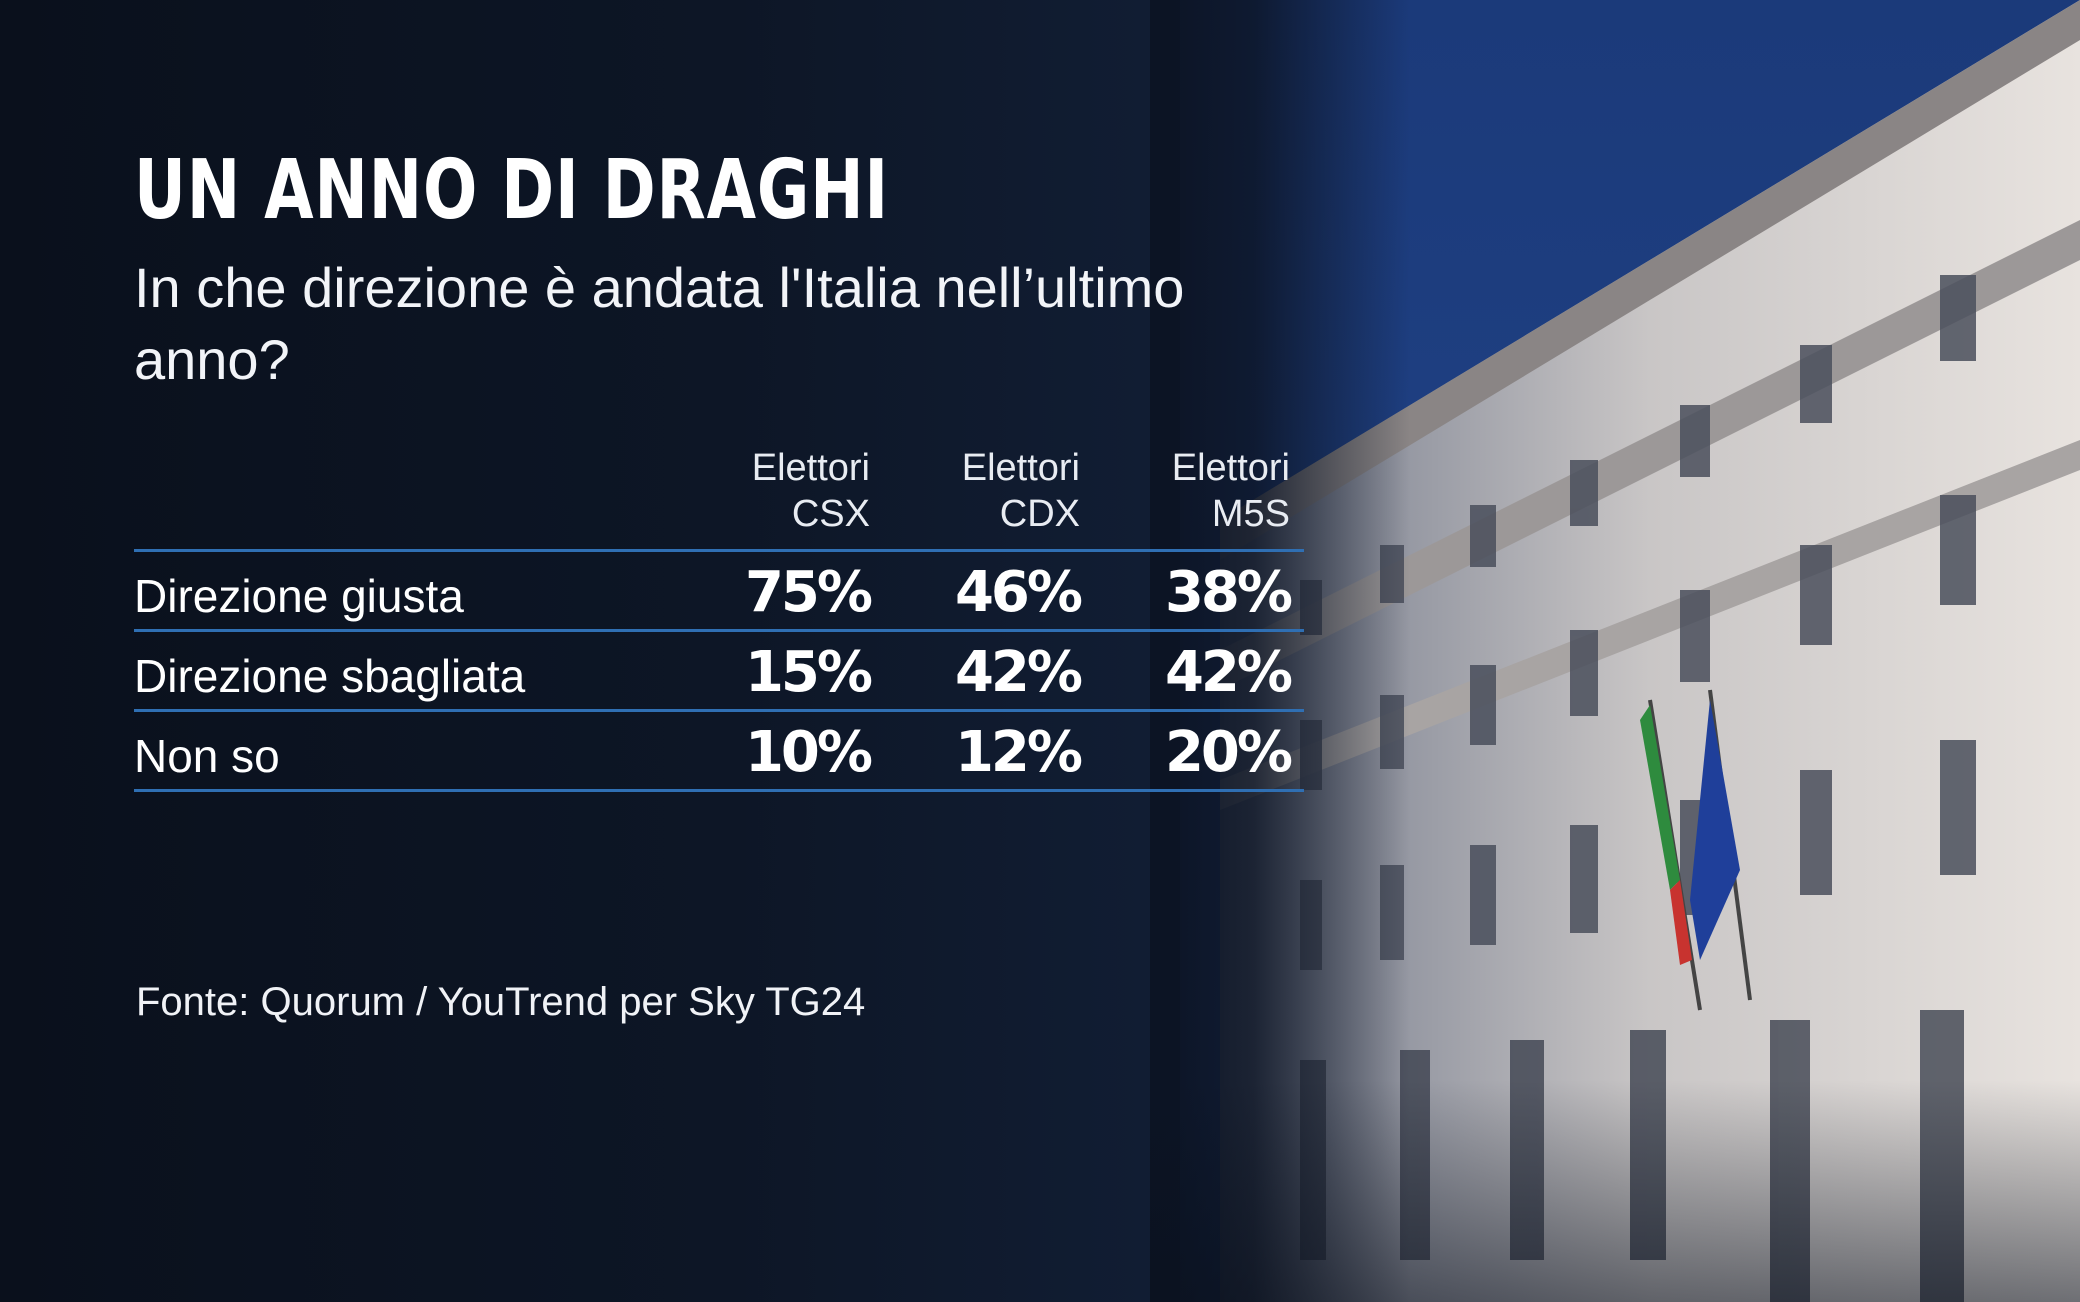 The height and width of the screenshot is (1302, 2080). What do you see at coordinates (330, 676) in the screenshot?
I see `row-label: Direzione sbagliata` at bounding box center [330, 676].